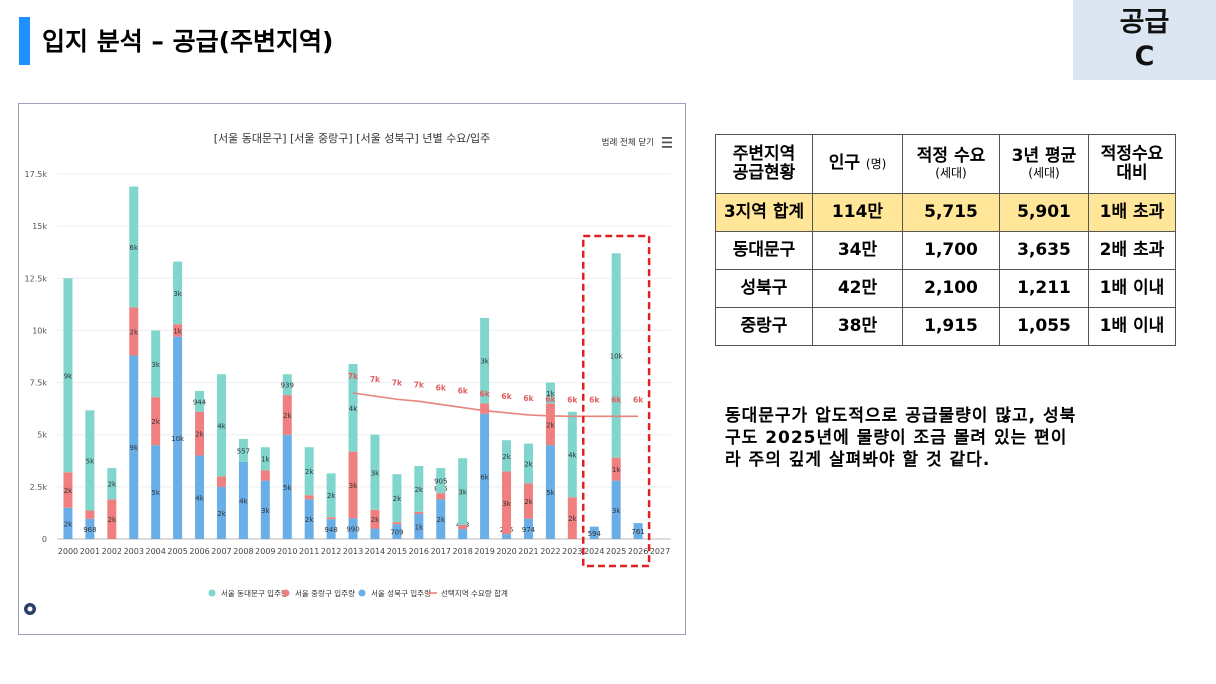  Describe the element at coordinates (1132, 212) in the screenshot. I see `cell-ratio: 1배 초과` at that location.